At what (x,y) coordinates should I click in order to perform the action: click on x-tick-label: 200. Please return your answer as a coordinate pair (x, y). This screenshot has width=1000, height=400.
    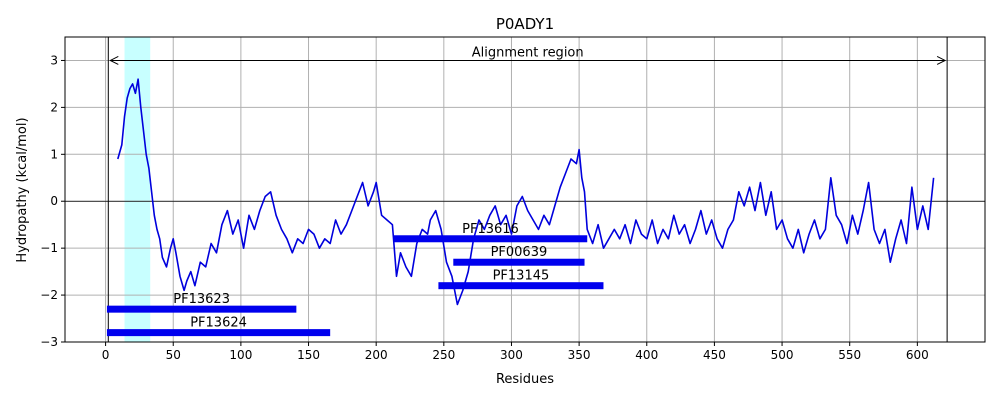
    Looking at the image, I should click on (376, 355).